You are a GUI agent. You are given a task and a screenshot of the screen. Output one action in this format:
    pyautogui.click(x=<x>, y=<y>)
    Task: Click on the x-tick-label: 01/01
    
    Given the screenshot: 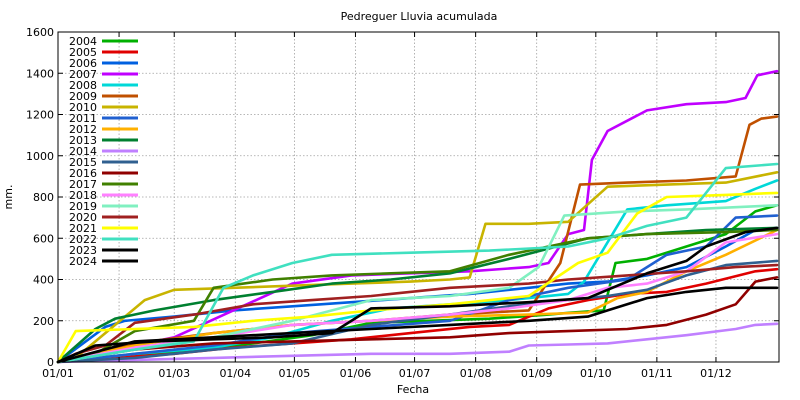 What is the action you would take?
    pyautogui.click(x=58, y=373)
    